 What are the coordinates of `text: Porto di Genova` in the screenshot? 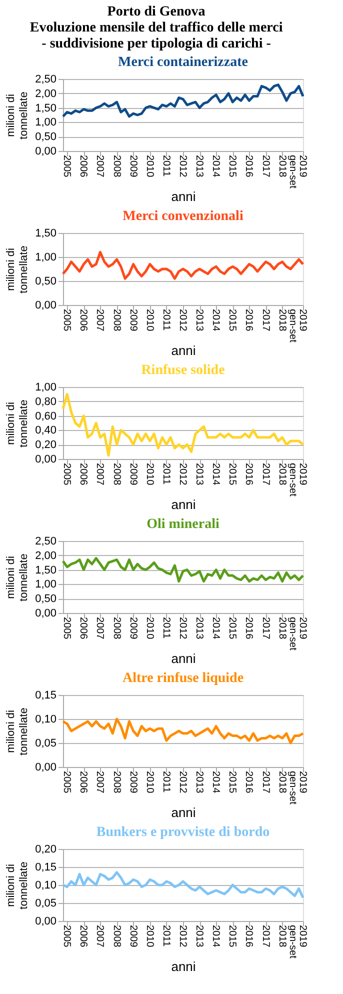 It's located at (156, 12).